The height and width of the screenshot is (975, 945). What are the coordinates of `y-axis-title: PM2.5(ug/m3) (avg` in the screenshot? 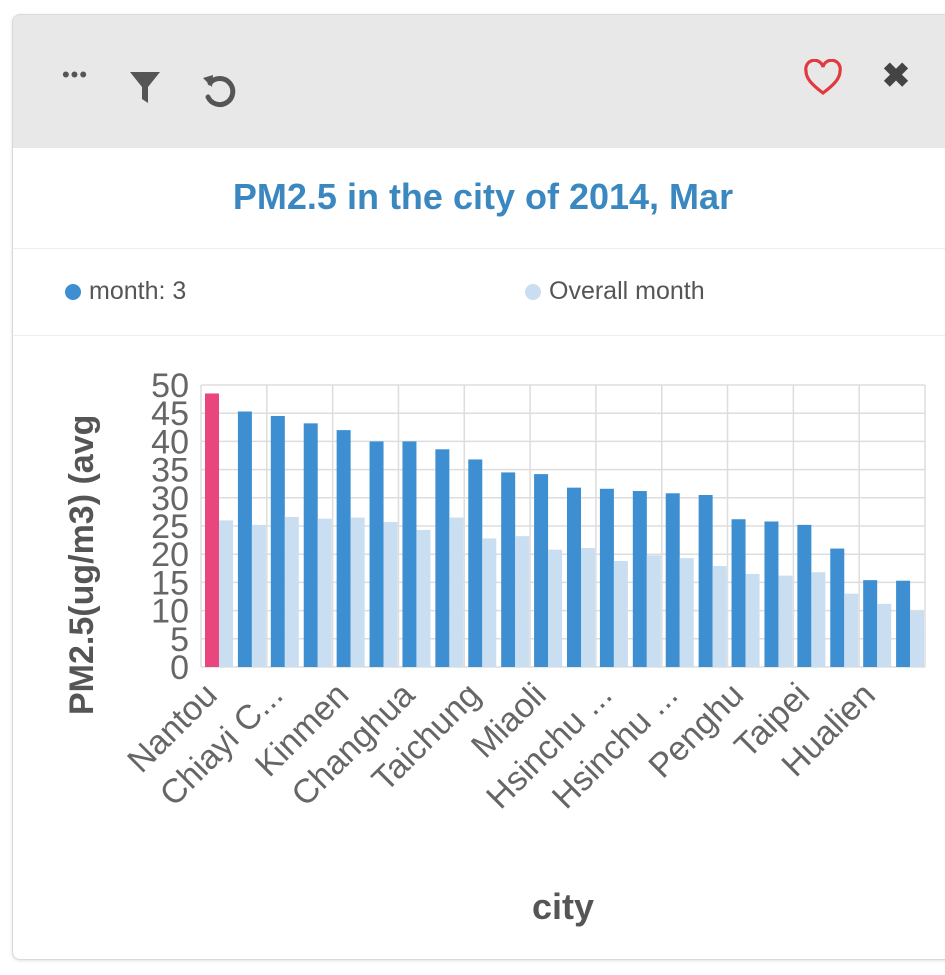 It's located at (82, 565).